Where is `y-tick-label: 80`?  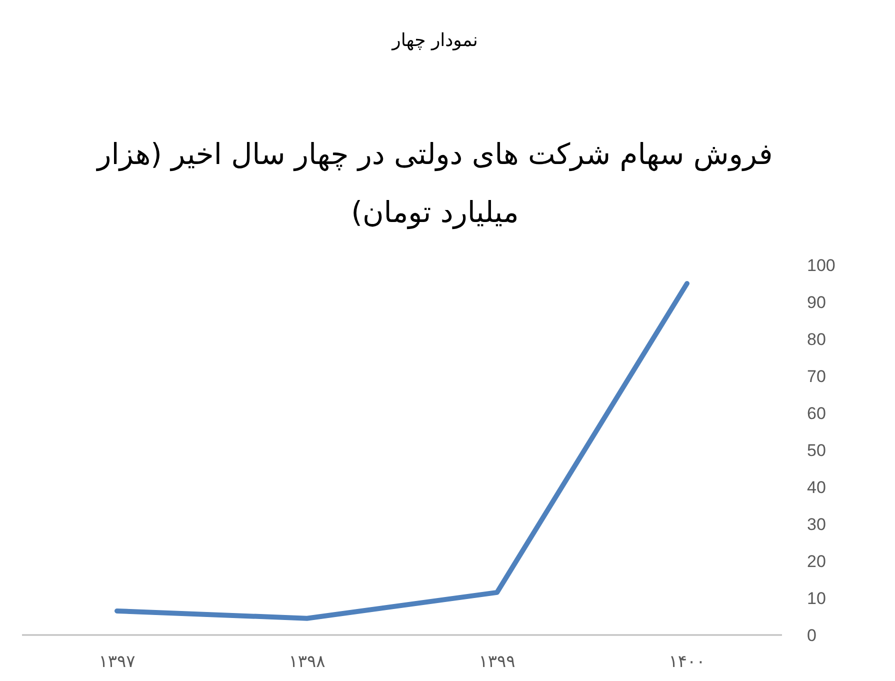
y-tick-label: 80 is located at coordinates (816, 339).